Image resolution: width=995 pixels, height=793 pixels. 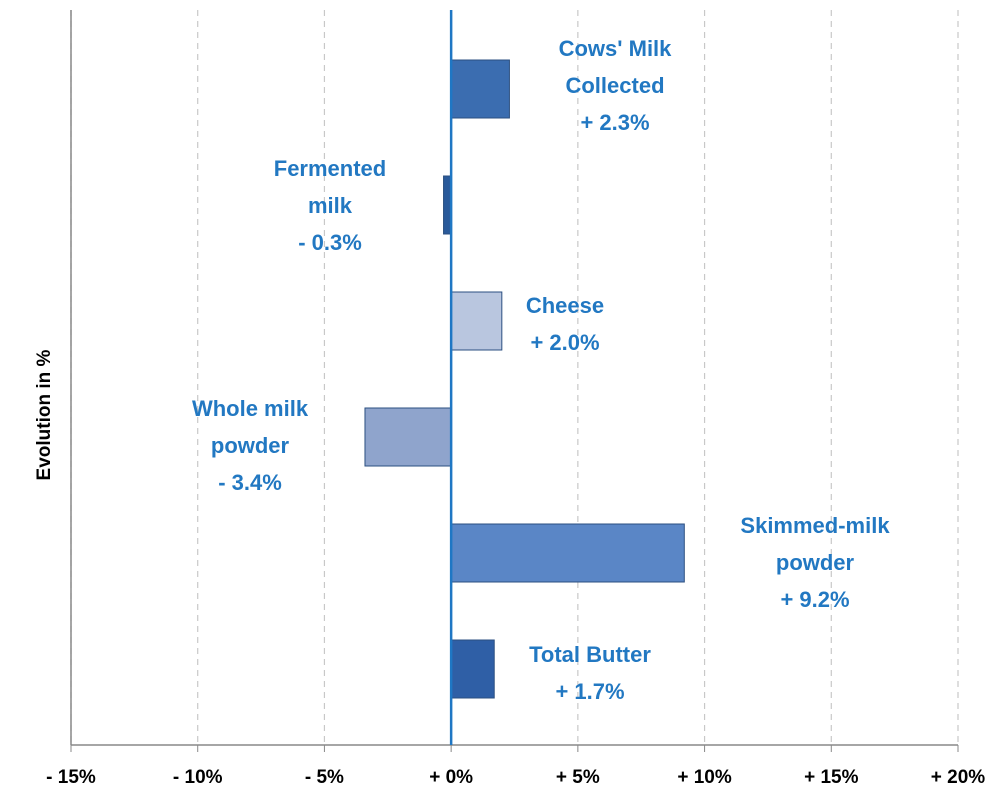 I want to click on bar-label: Total Butter + 1.7%, so click(x=590, y=673).